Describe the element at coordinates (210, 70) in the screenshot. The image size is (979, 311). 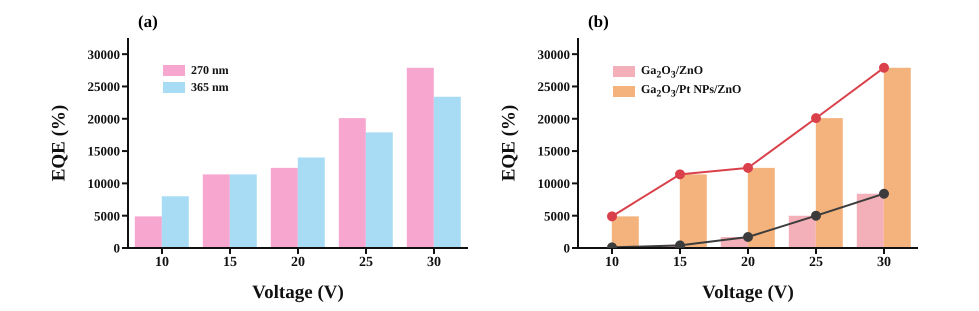
I see `legend-label: 270 nm` at that location.